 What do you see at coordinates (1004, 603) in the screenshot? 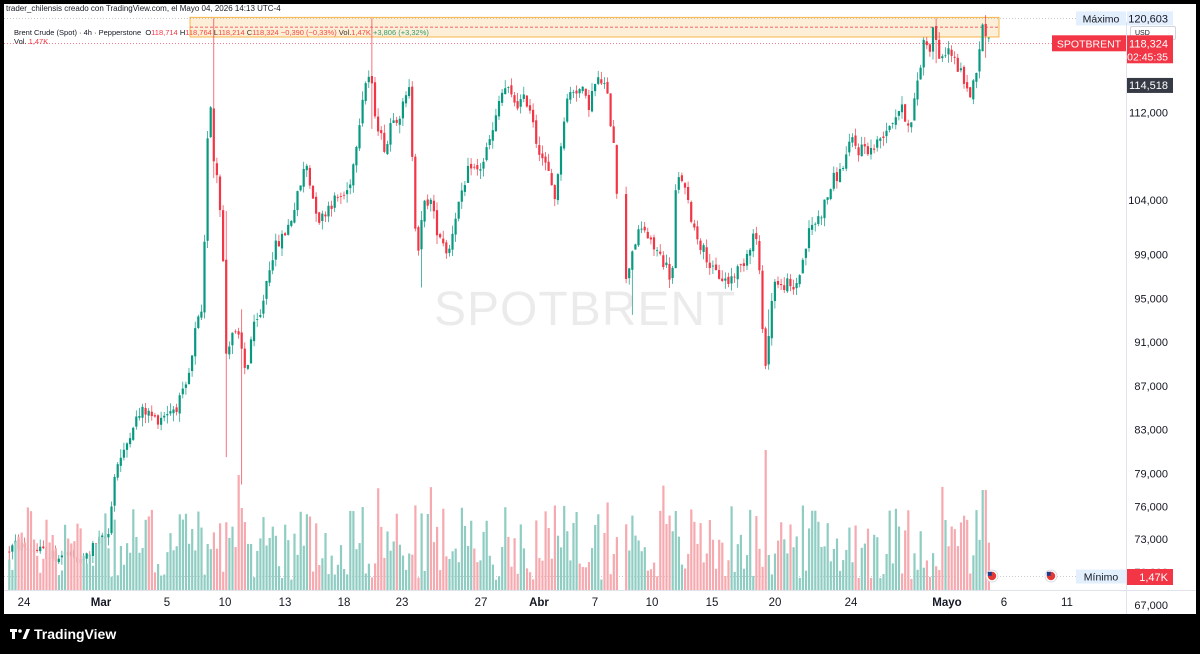
I see `x-tick-label: 6` at bounding box center [1004, 603].